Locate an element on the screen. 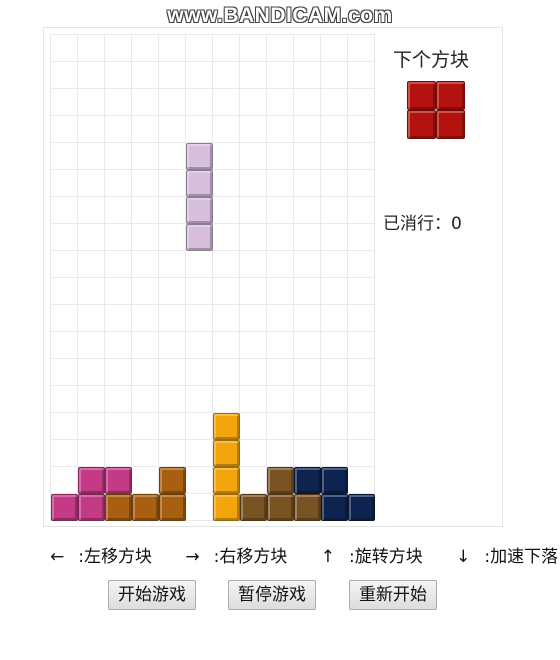 This screenshot has height=660, width=560. start-game-button: 开始游戏 is located at coordinates (152, 595).